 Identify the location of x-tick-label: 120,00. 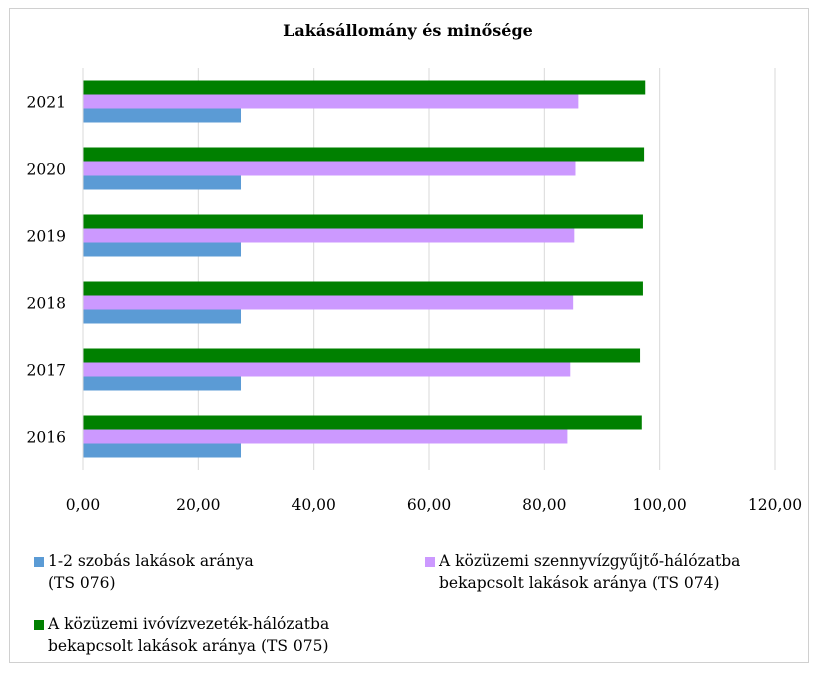
(775, 505).